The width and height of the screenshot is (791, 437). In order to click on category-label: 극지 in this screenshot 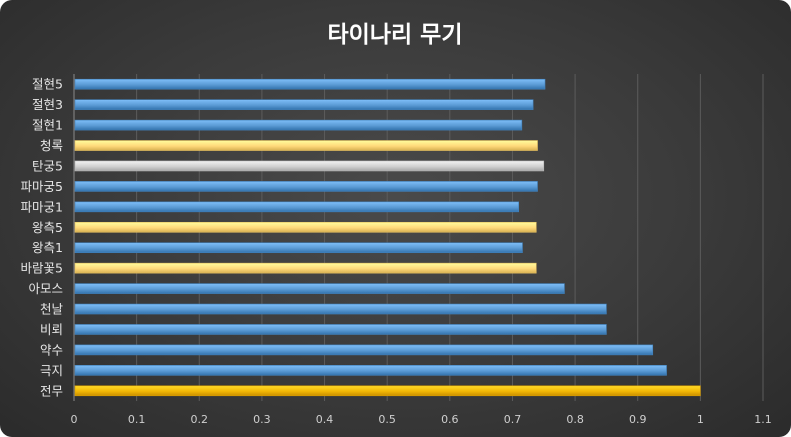, I will do `click(51, 370)`.